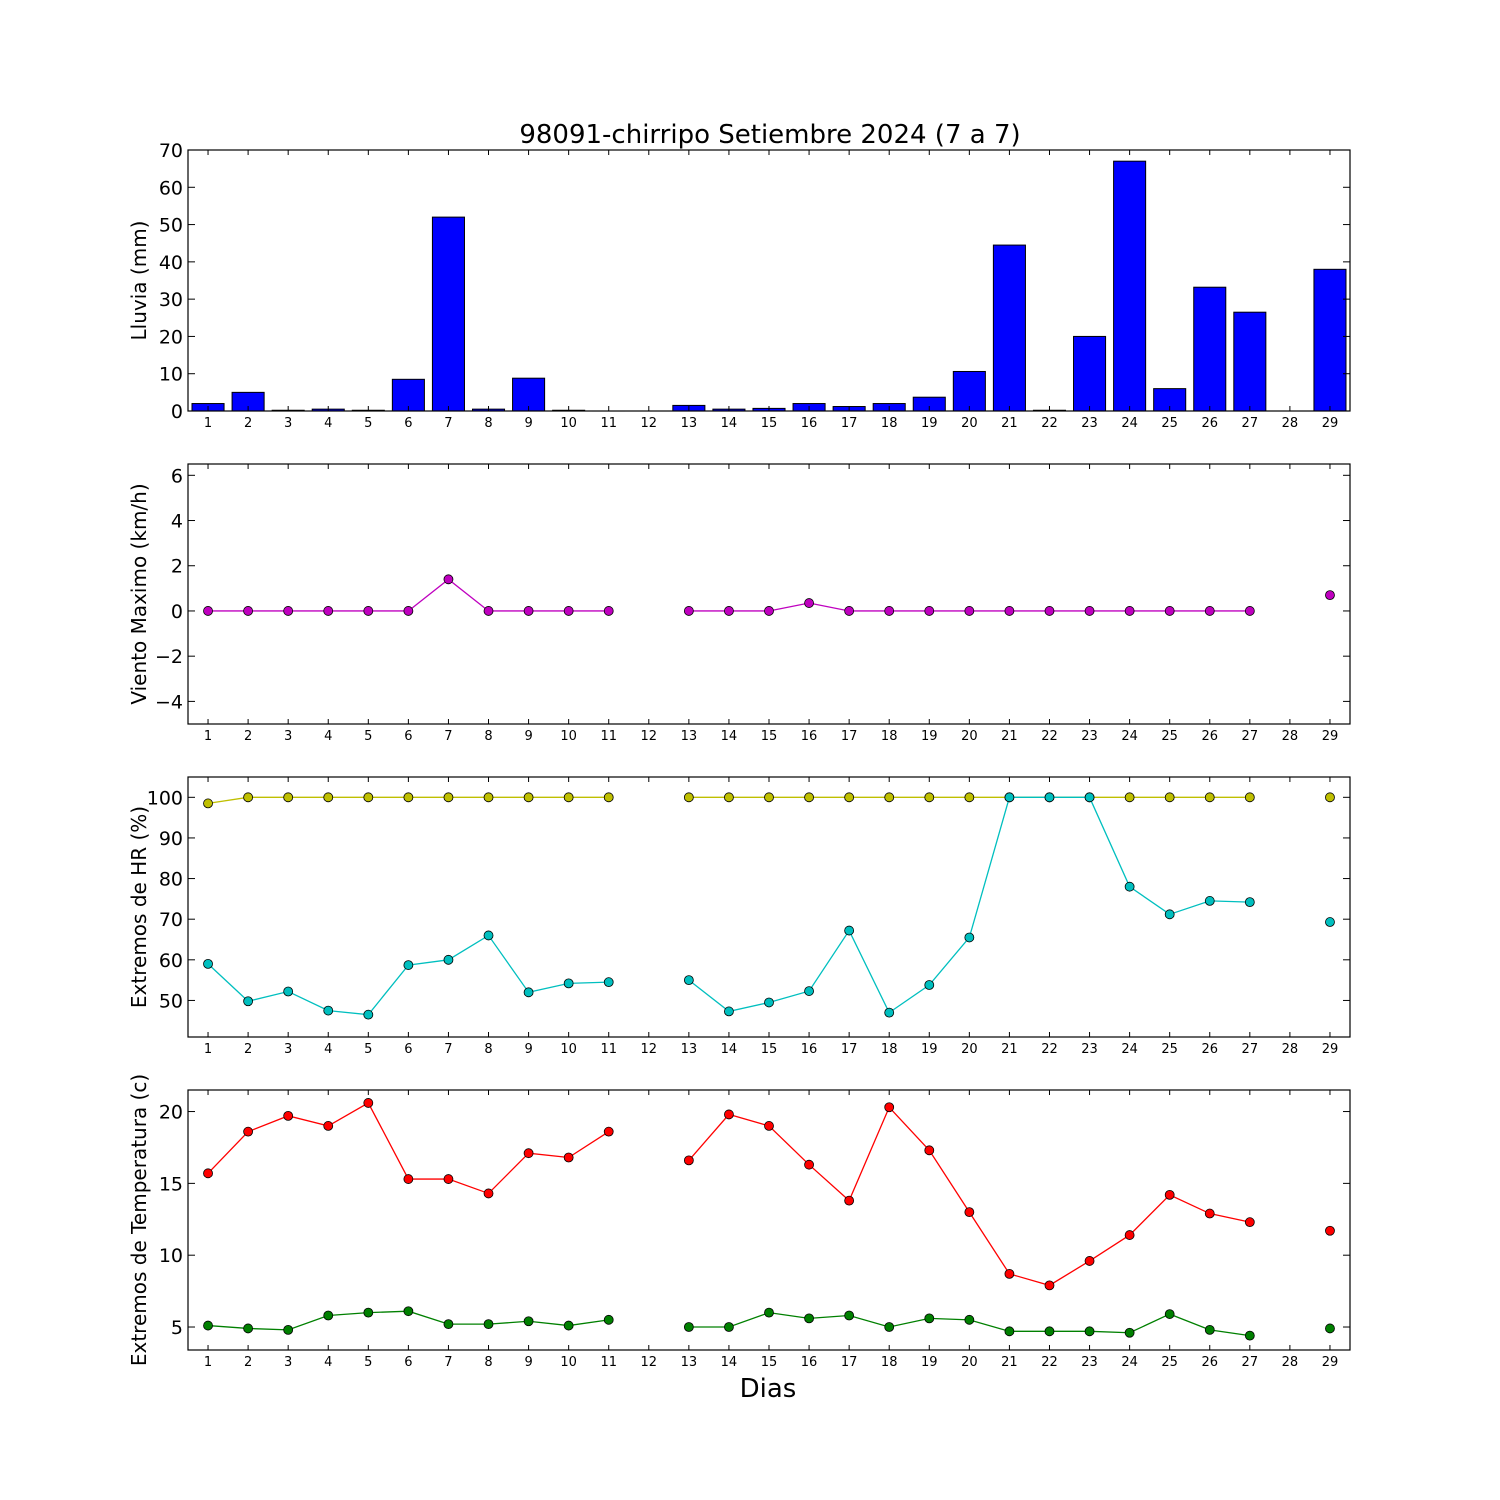 Image resolution: width=1500 pixels, height=1500 pixels. Describe the element at coordinates (1129, 736) in the screenshot. I see `x-tick-label: 24` at that location.